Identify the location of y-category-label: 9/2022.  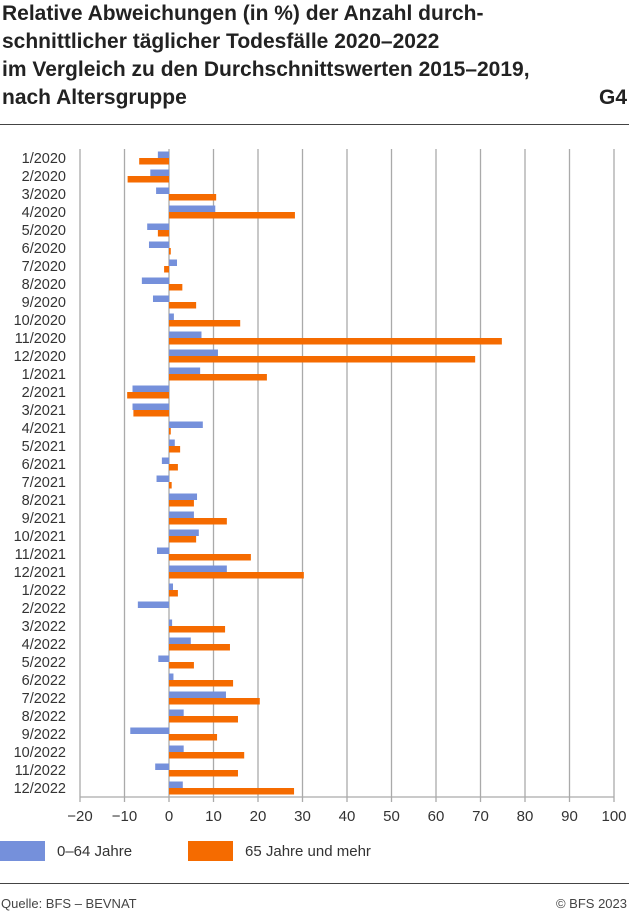
(44, 735).